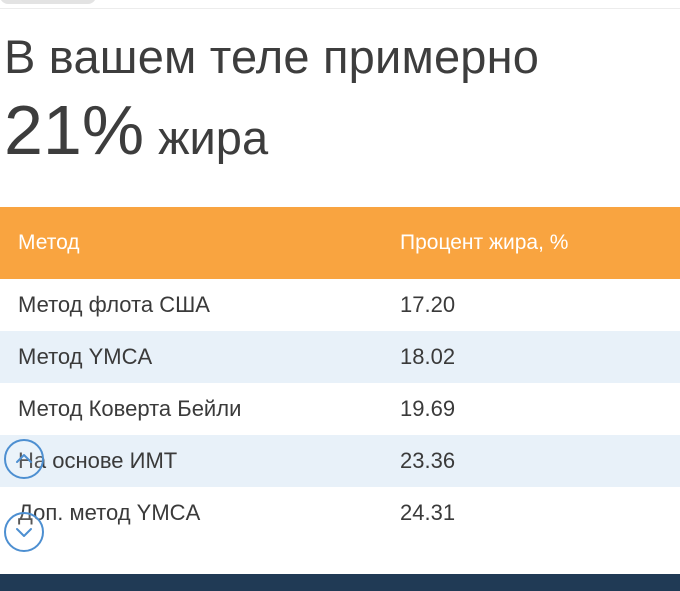  I want to click on row-method: Доп. метод YMCA, so click(109, 512).